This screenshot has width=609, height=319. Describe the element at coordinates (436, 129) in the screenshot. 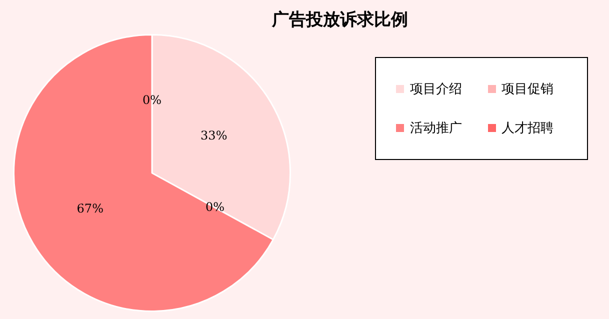

I see `legend-label: 活动推广` at that location.